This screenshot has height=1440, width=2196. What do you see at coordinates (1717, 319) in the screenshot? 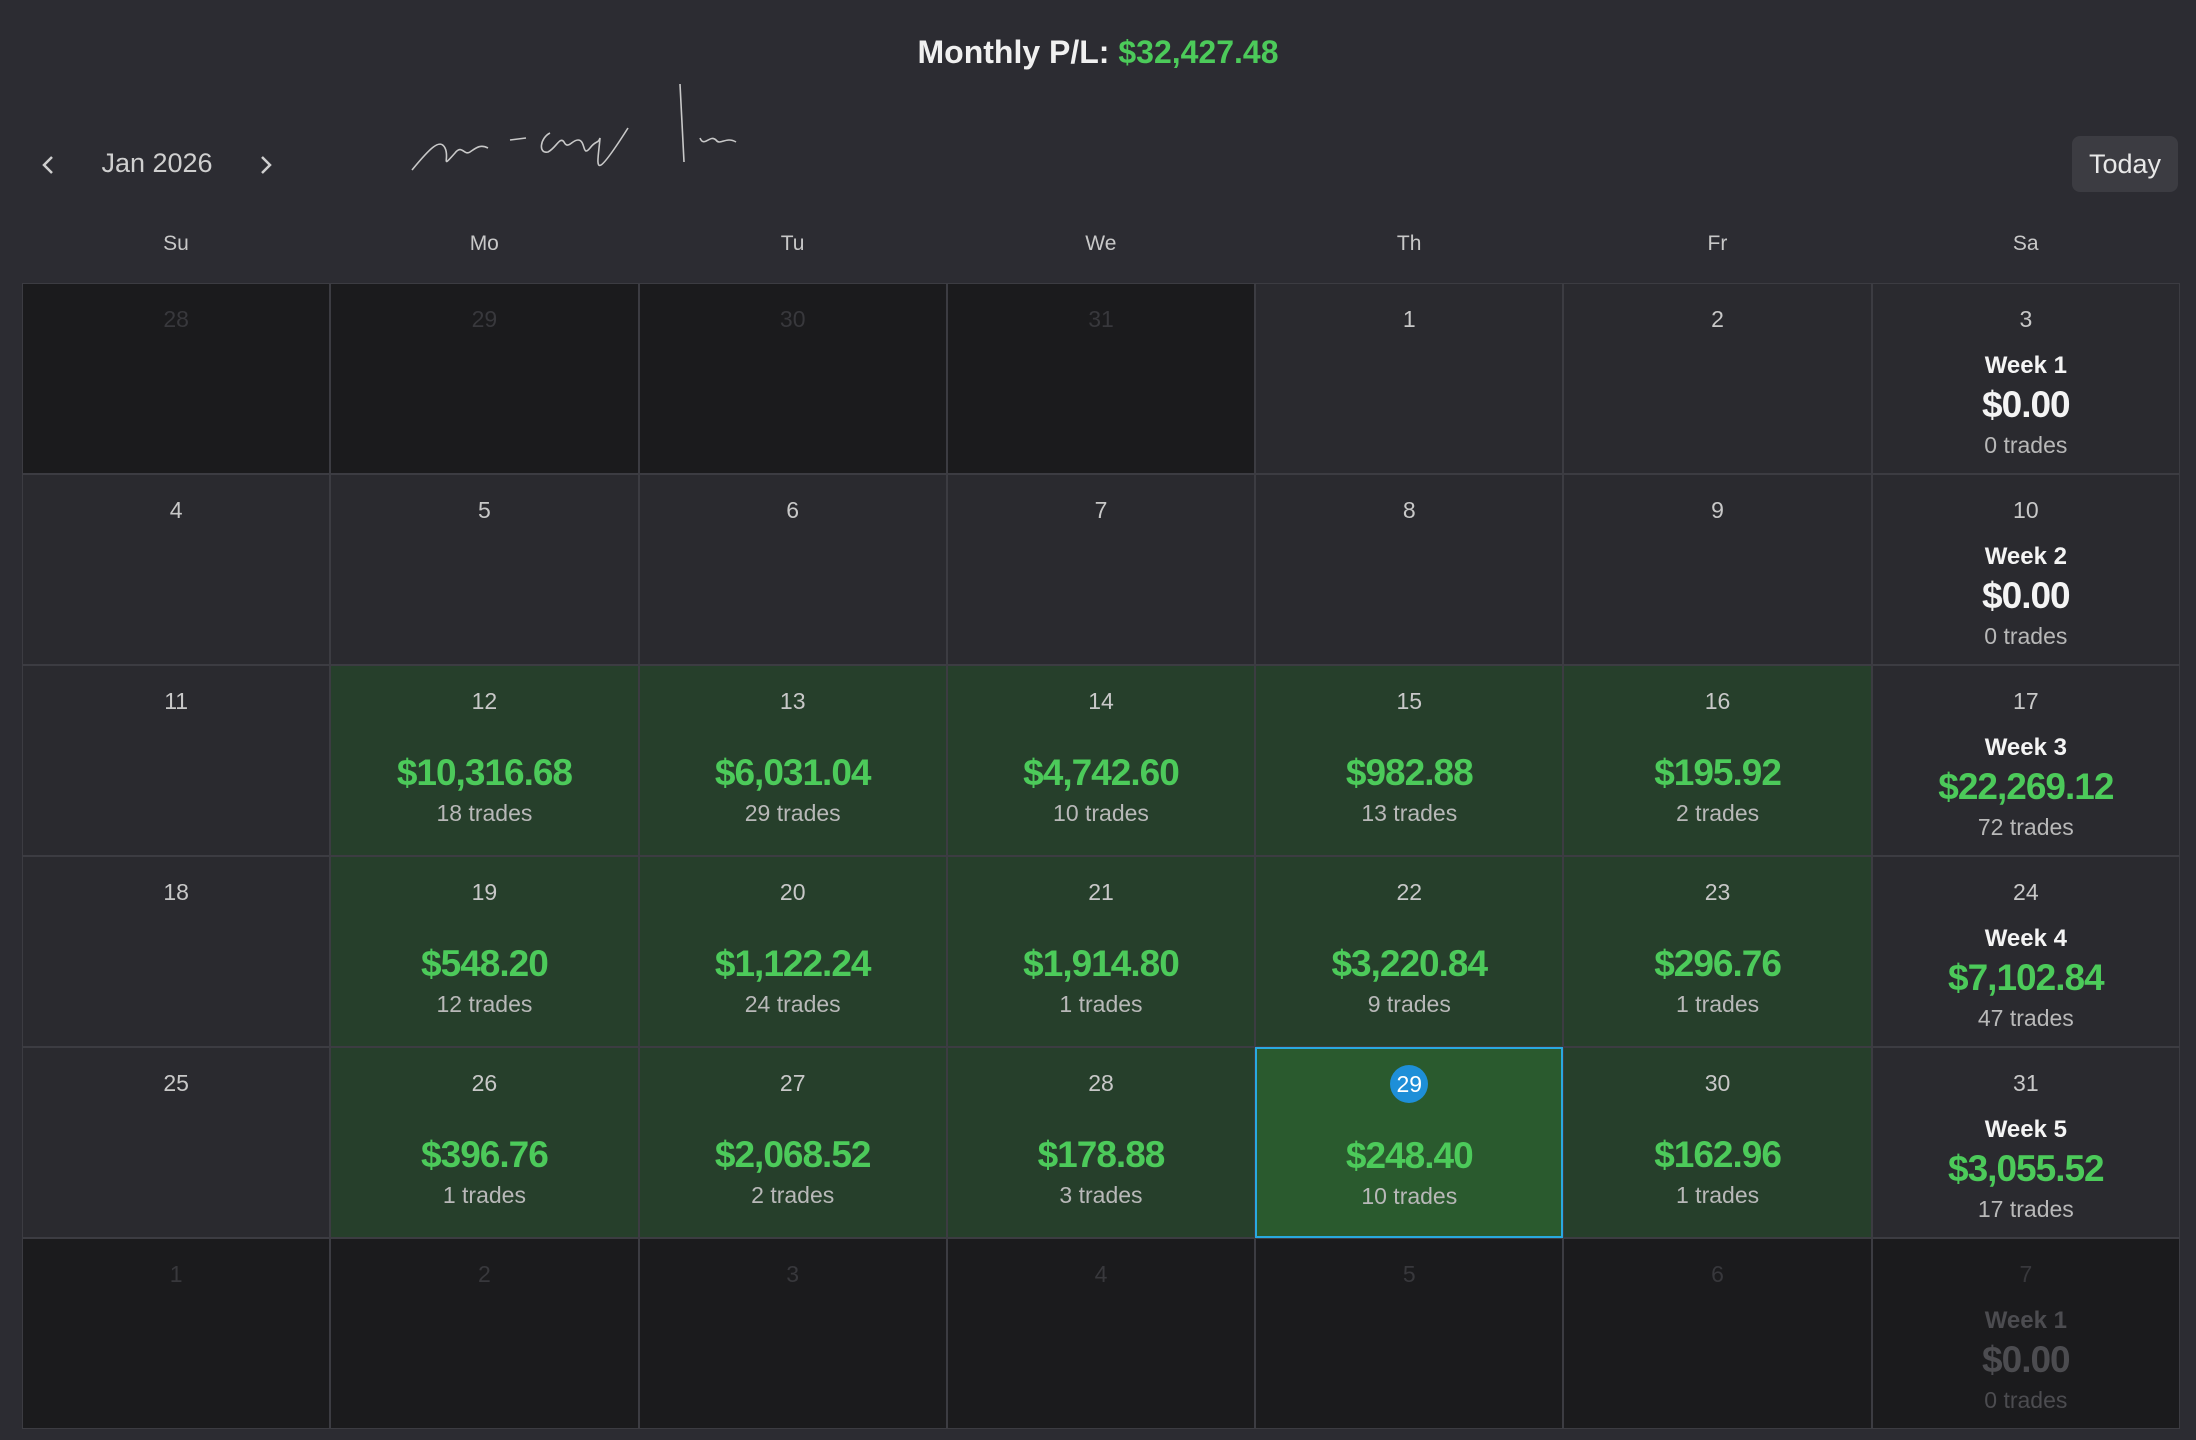
I see `day-number: 2` at bounding box center [1717, 319].